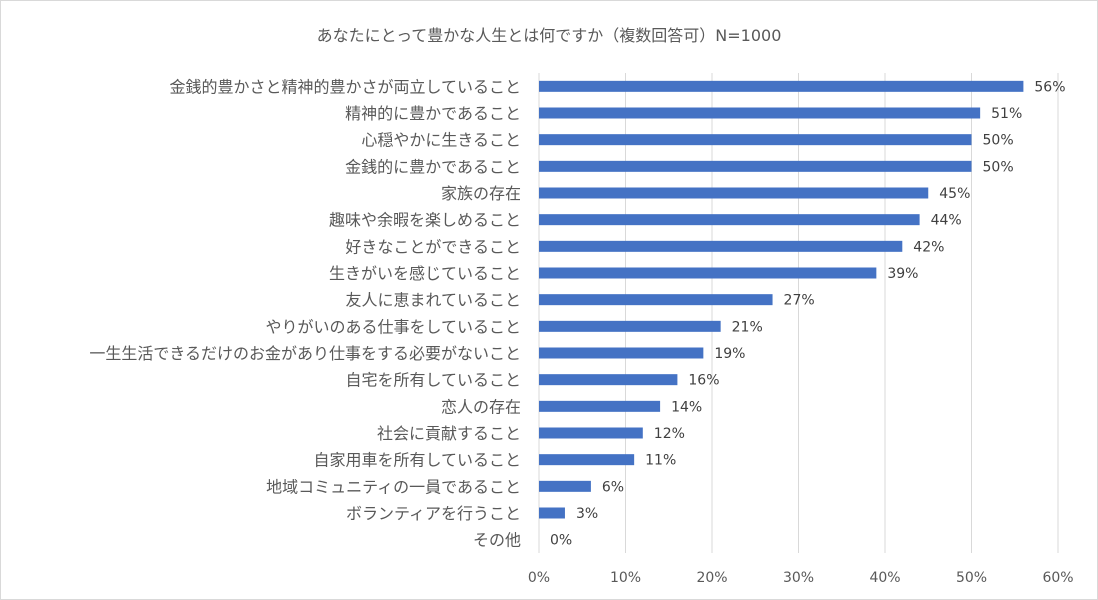 The width and height of the screenshot is (1098, 600). What do you see at coordinates (433, 513) in the screenshot?
I see `category-label: ボランティアを行うこと` at bounding box center [433, 513].